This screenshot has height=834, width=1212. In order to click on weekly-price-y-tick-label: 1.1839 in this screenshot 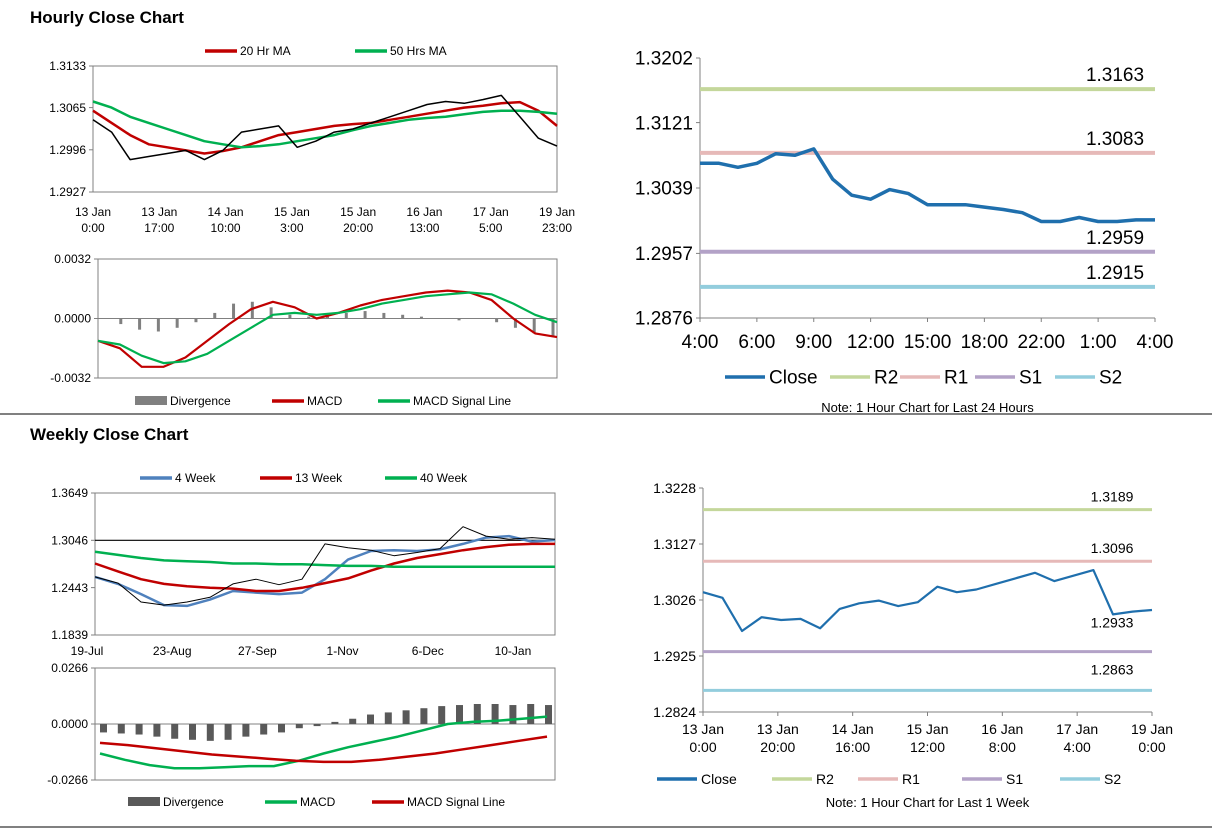, I will do `click(69, 635)`.